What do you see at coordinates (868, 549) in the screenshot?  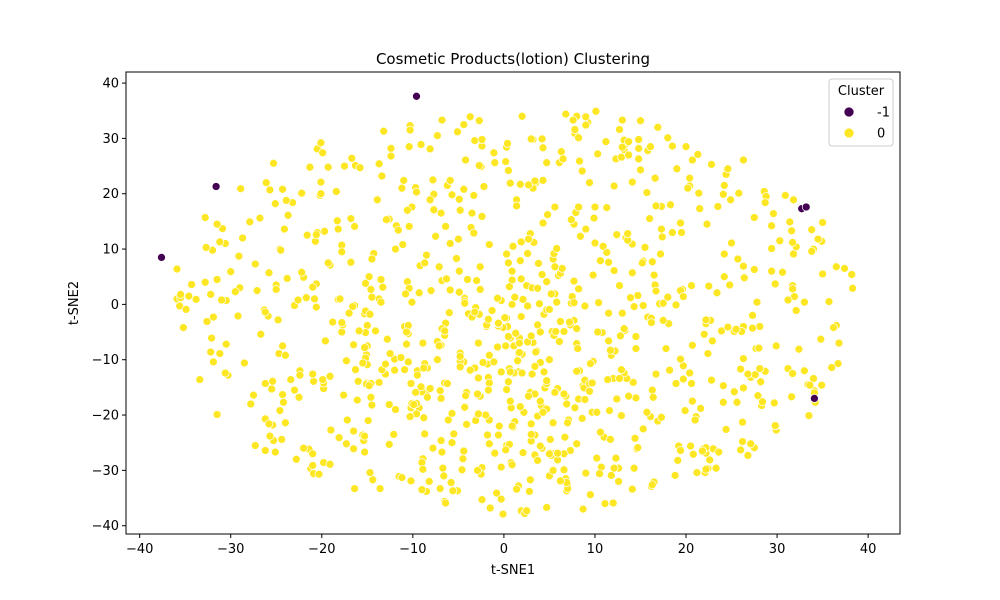 I see `x-tick-label: 40` at bounding box center [868, 549].